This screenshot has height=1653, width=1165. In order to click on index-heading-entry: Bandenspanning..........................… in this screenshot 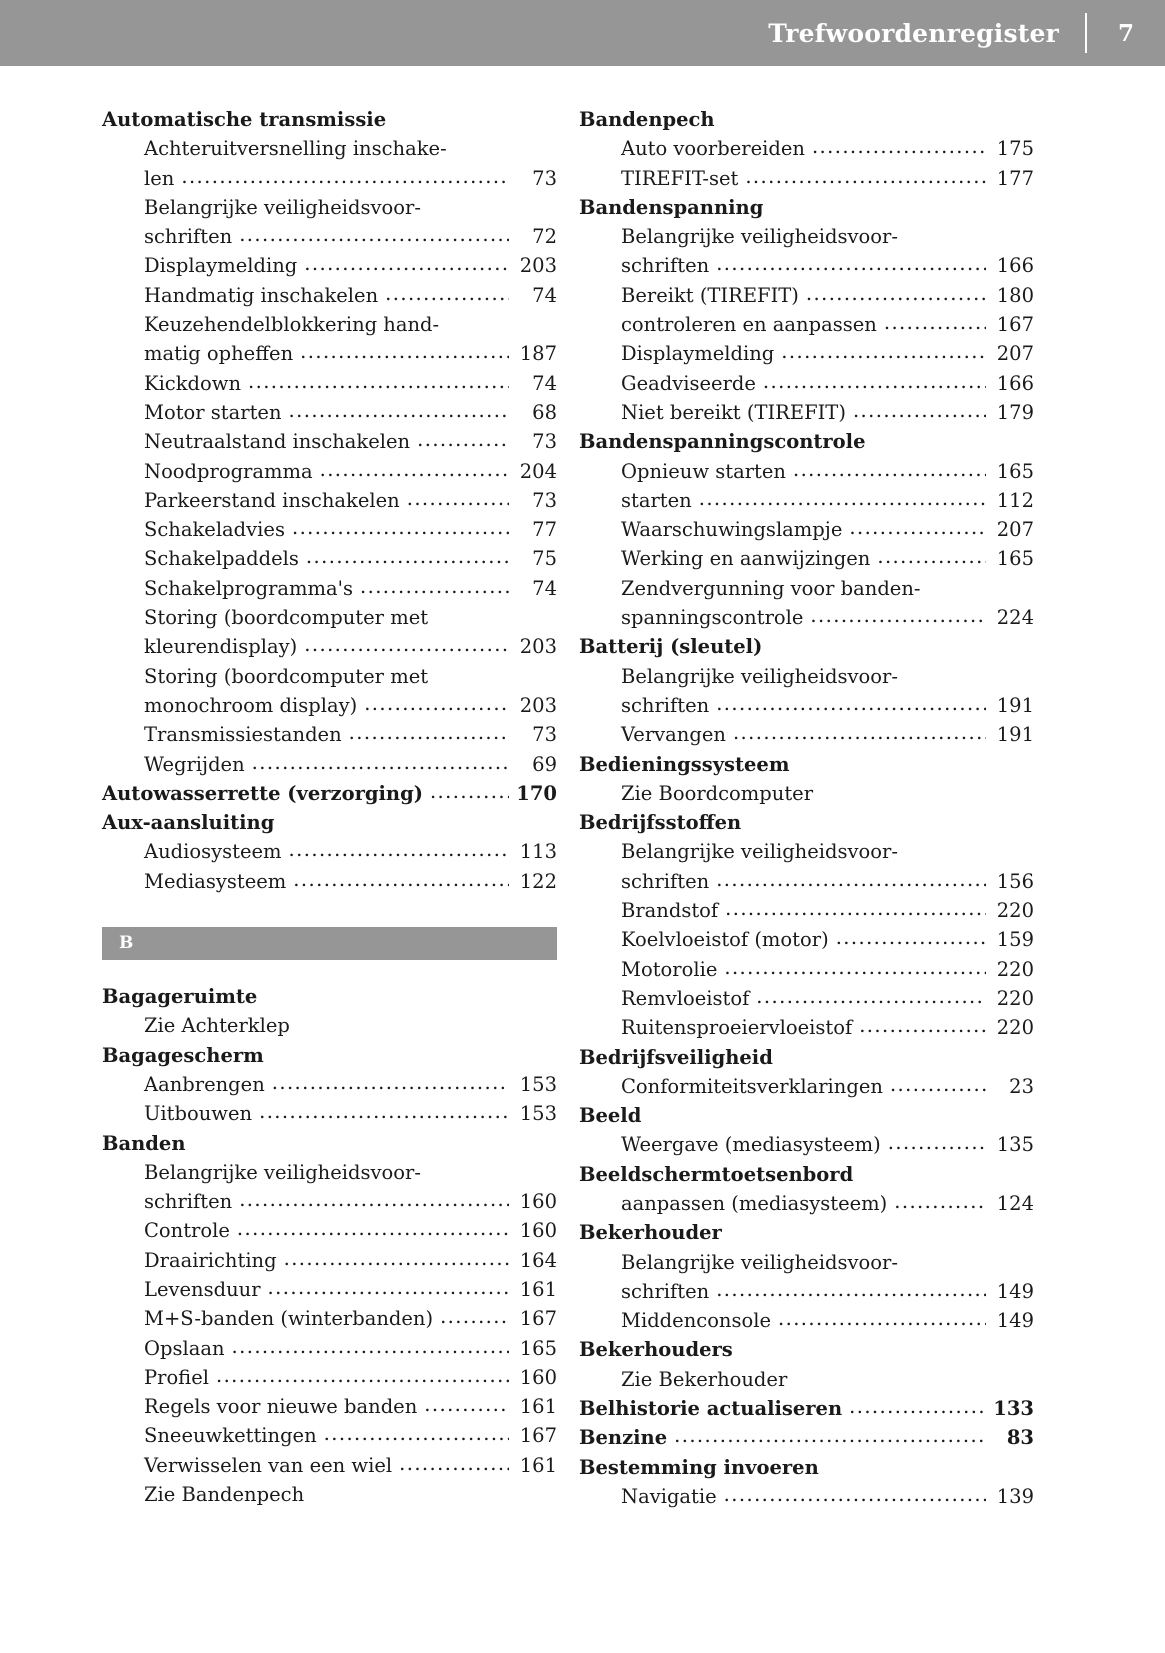, I will do `click(806, 207)`.